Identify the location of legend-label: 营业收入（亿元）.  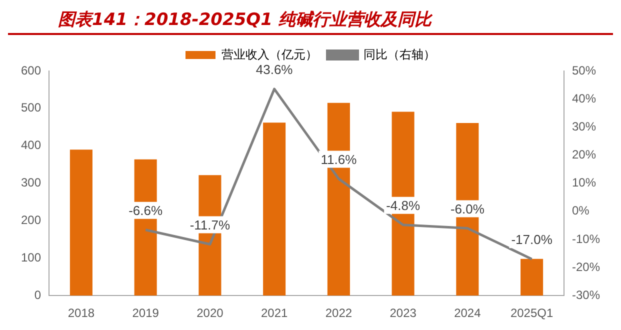
(270, 54).